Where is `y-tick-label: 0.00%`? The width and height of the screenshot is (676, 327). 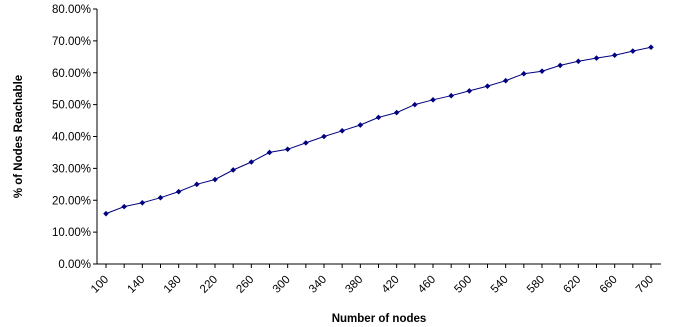 y-tick-label: 0.00% is located at coordinates (74, 265).